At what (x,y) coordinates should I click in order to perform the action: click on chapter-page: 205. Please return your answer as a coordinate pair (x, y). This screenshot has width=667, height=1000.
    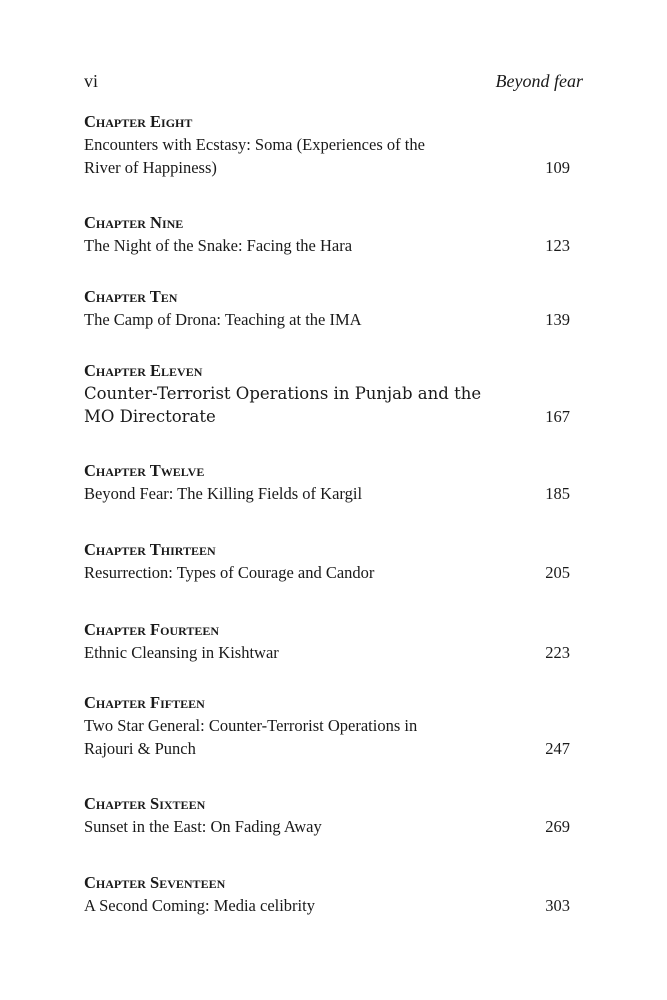
    Looking at the image, I should click on (557, 572).